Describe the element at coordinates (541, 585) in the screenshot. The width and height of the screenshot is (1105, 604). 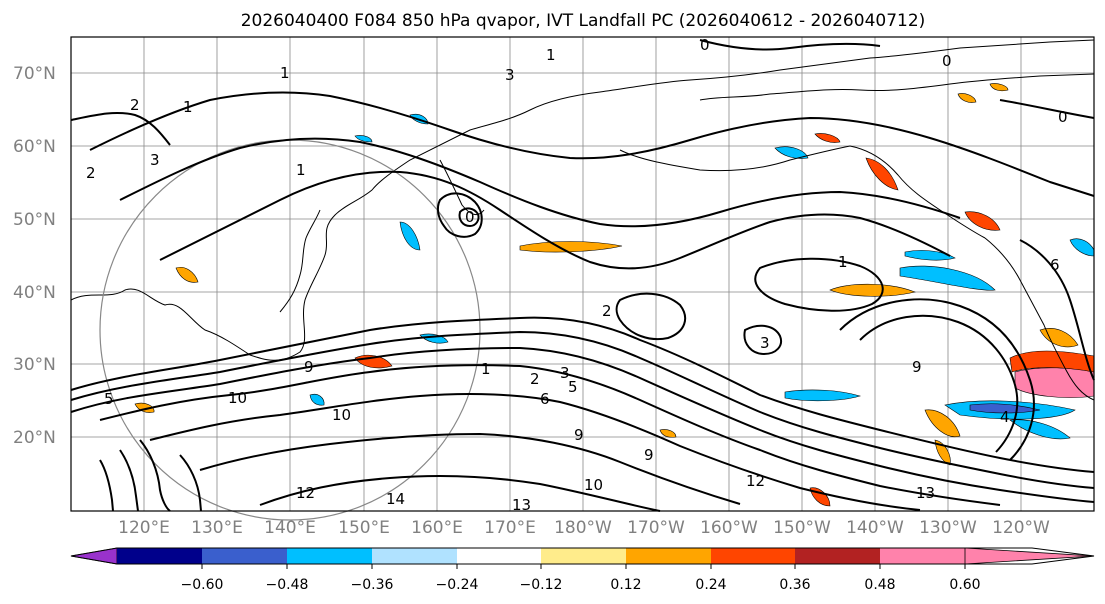
I see `colorbar-tick-label: −0.12` at that location.